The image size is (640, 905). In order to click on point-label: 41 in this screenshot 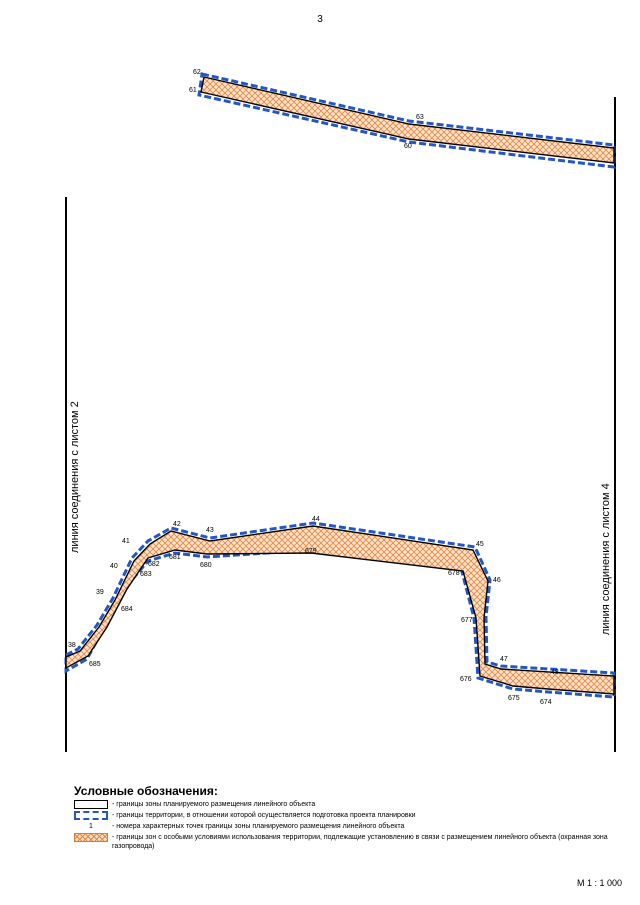, I will do `click(126, 541)`.